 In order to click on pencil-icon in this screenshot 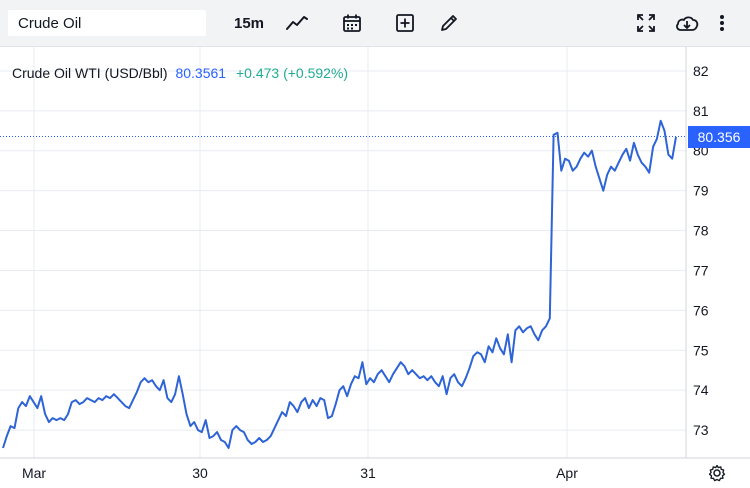, I will do `click(449, 23)`.